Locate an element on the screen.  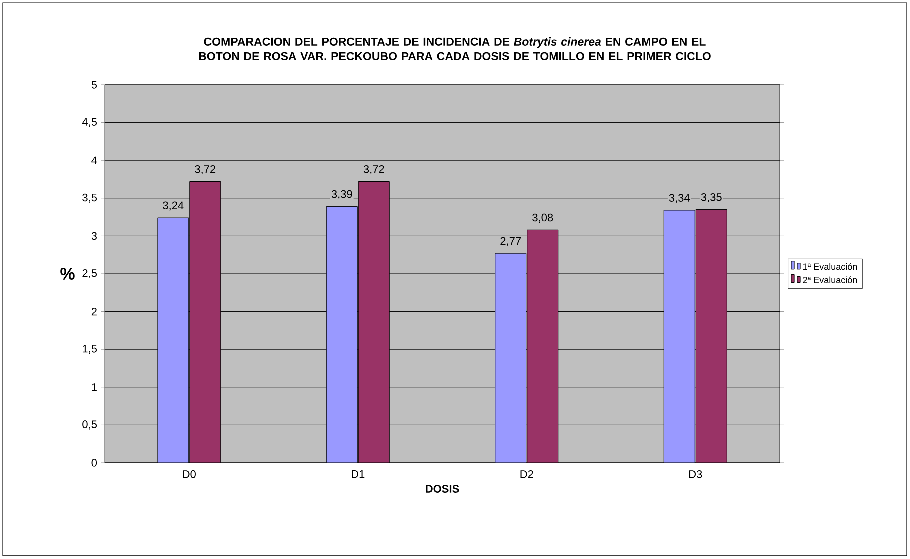
chart-title: COMPARACION DEL PORCENTAJE DE INCIDENCIA DE Botrytis cinerea EN CAMPO EN EL BOTON DE ROSA VAR. PECKOUBO PARA CADA DOSIS DE TOMILLO EN EL PRIMER CICLO is located at coordinates (455, 49).